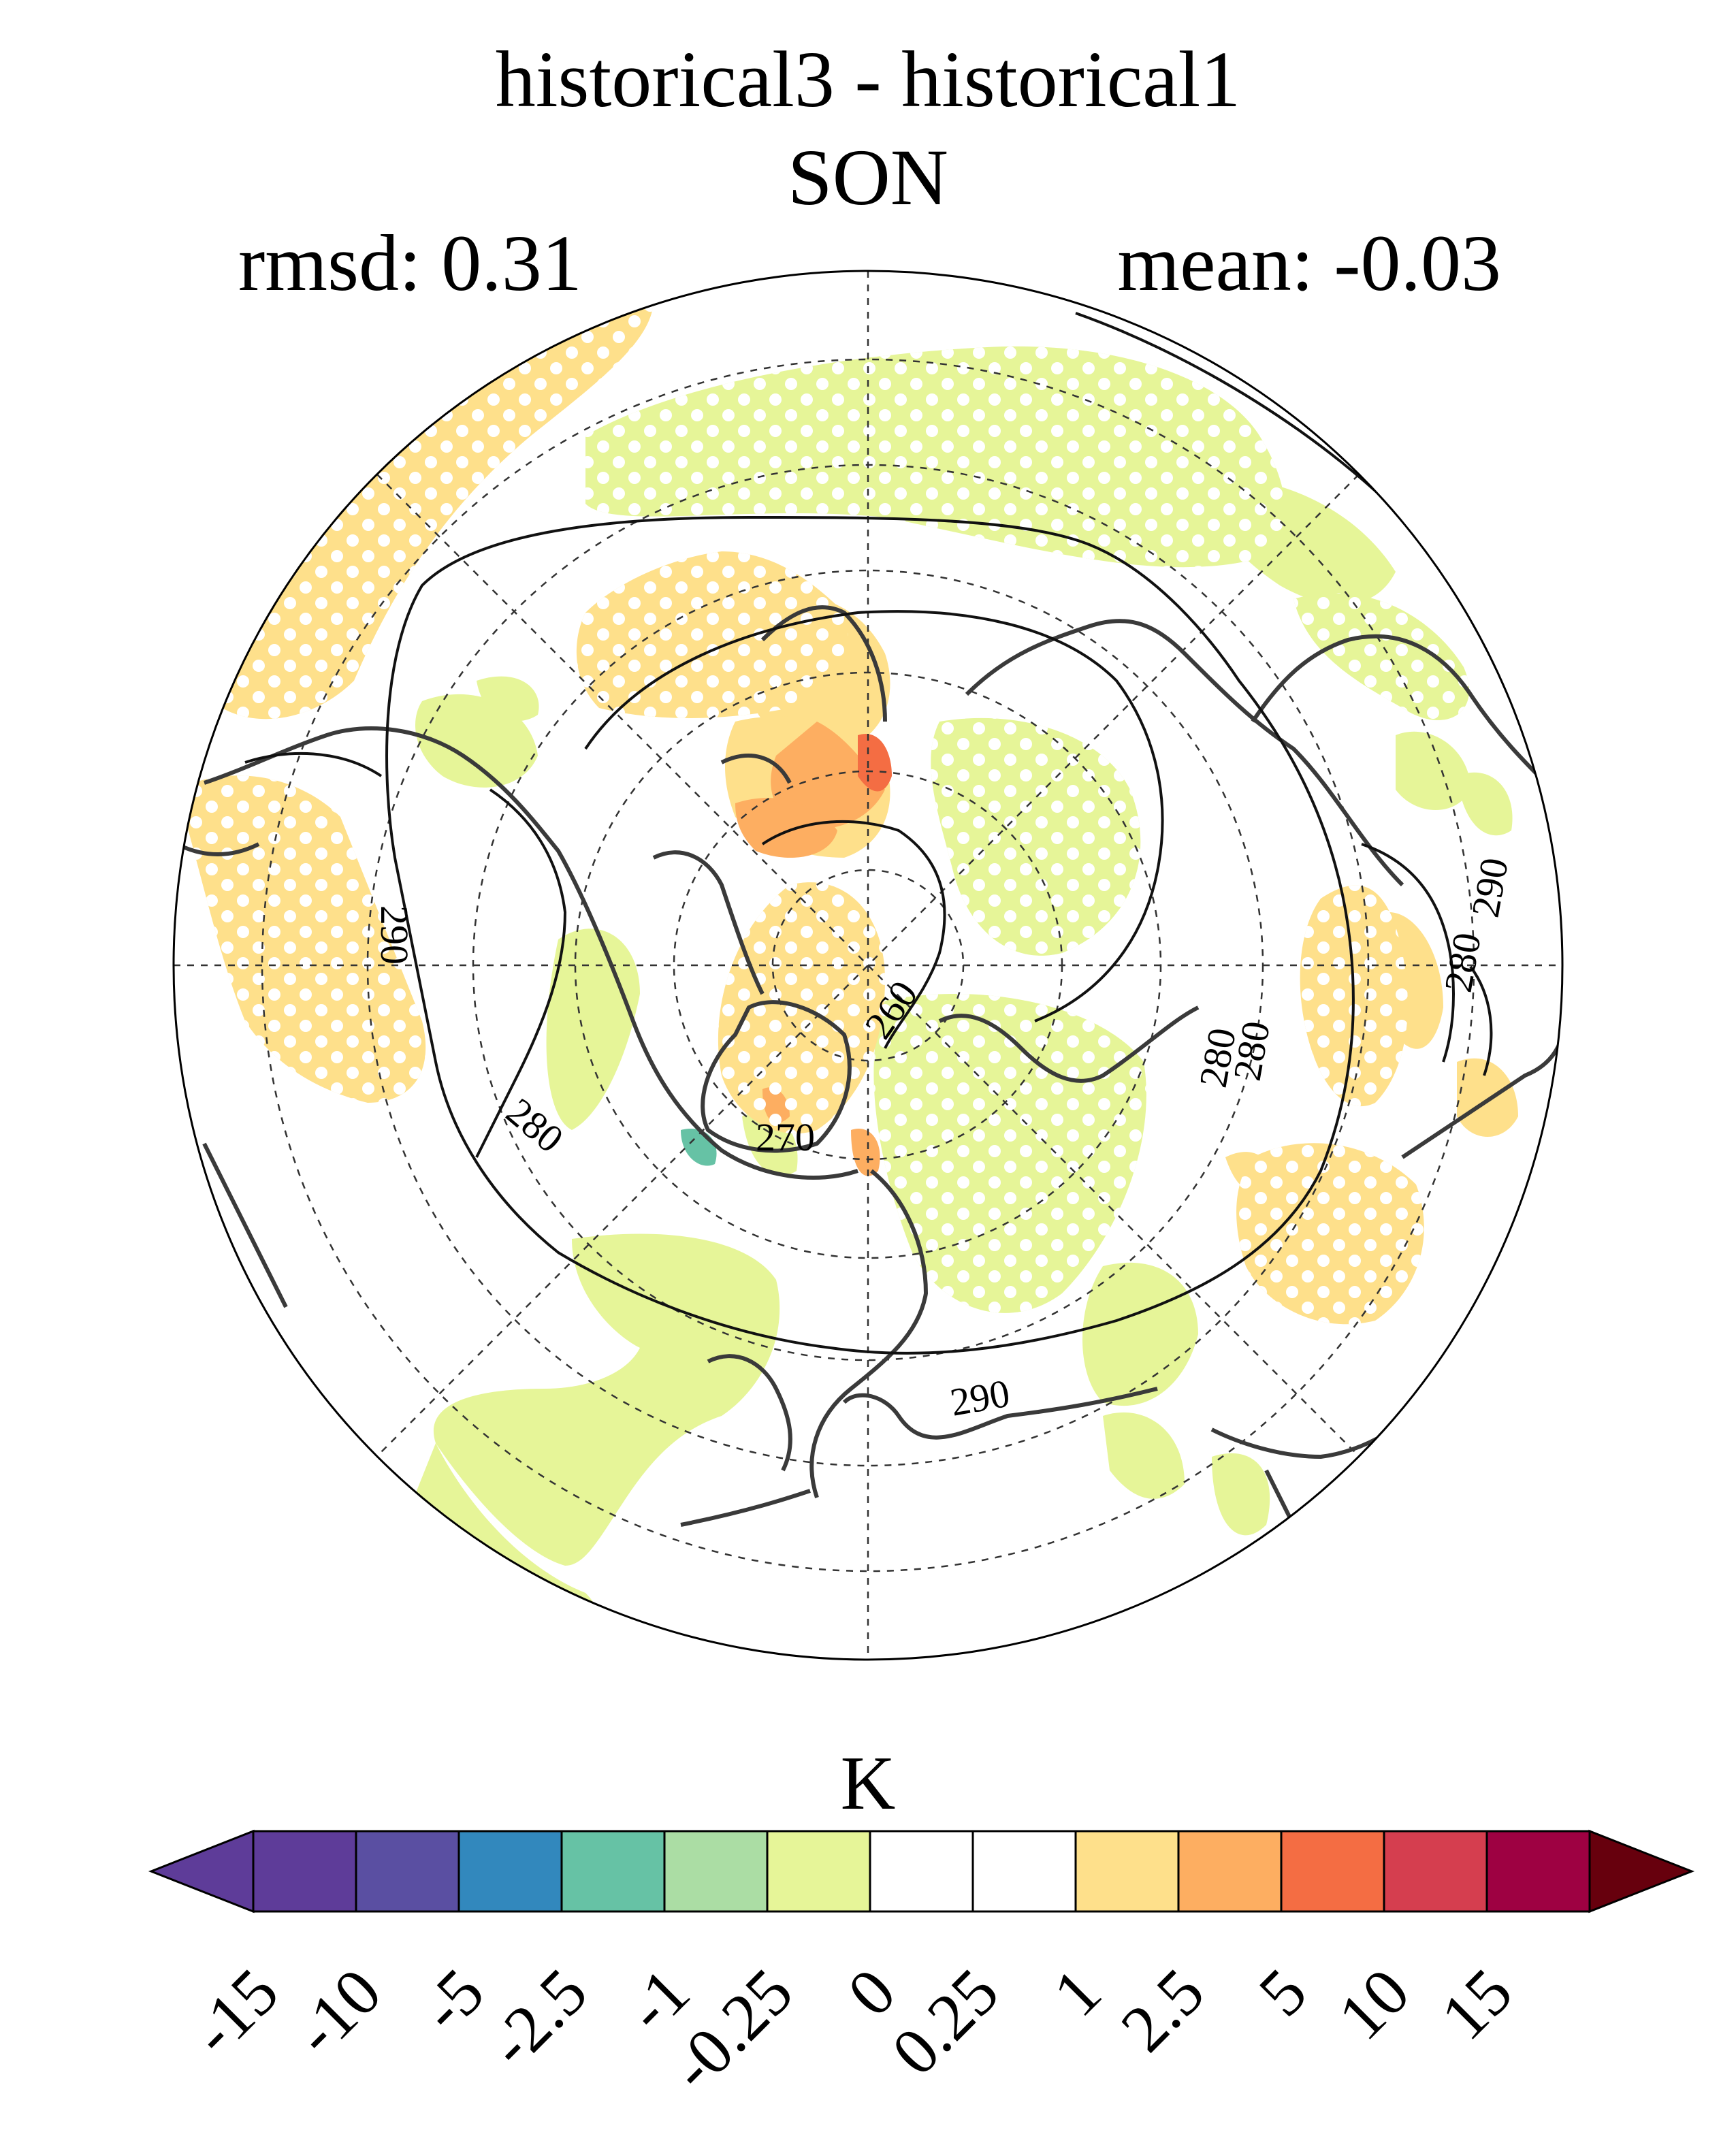 The height and width of the screenshot is (2130, 1736). I want to click on mean-stat: mean: -0.03, so click(1309, 263).